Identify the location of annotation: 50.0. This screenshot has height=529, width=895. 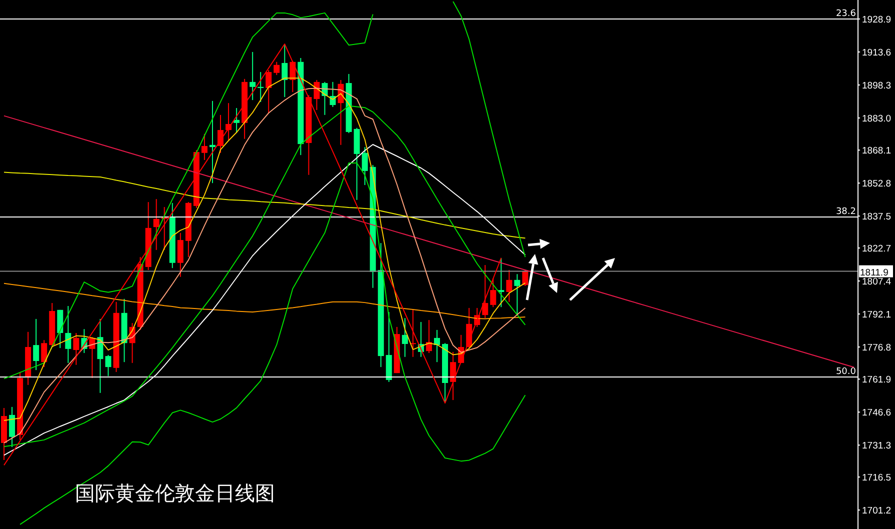
(846, 371).